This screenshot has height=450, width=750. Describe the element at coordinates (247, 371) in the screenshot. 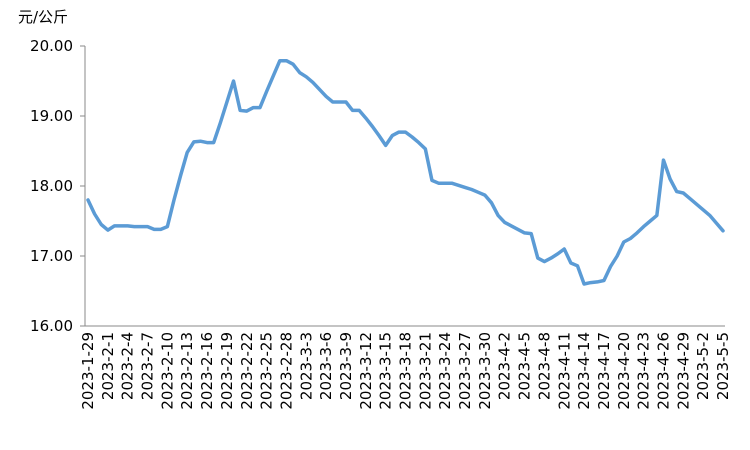

I see `x-tick-label: 2023-2-22` at that location.